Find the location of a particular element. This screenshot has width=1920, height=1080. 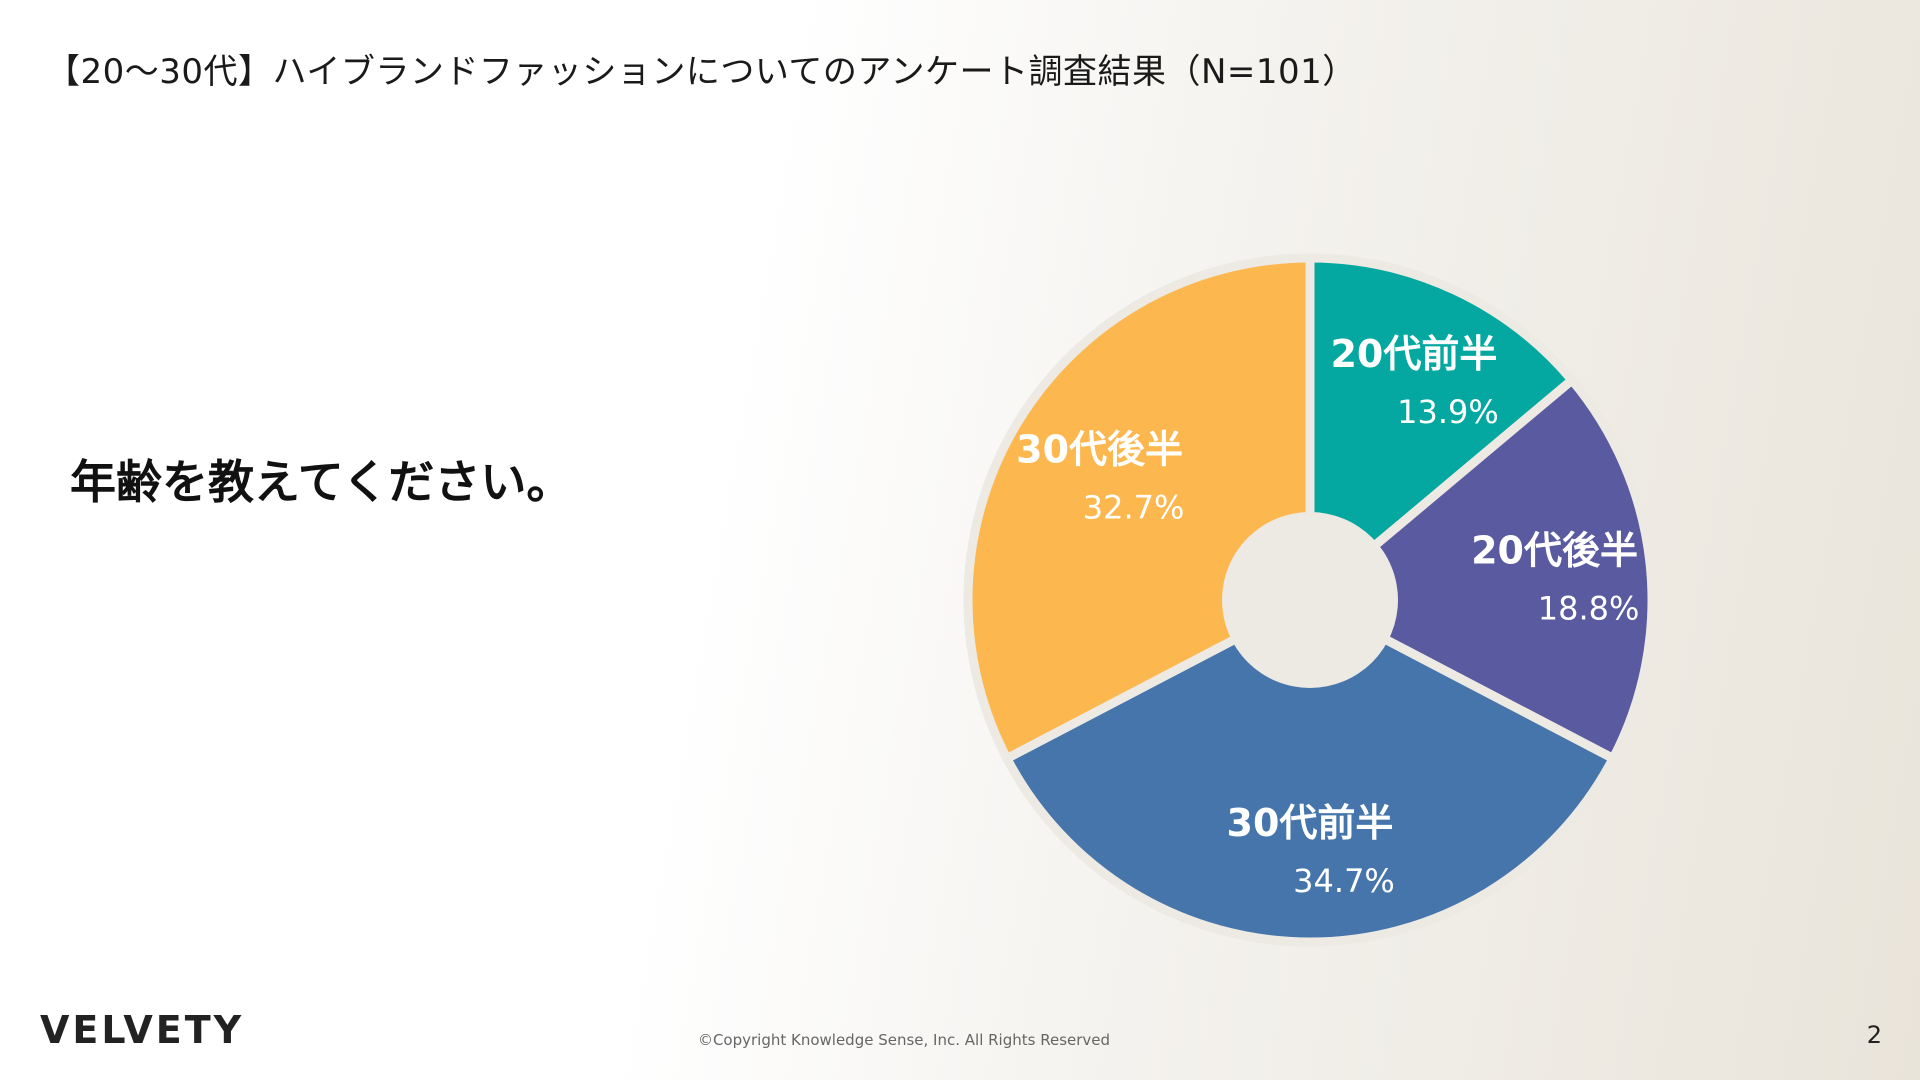

slice-value-3: 34.7% is located at coordinates (1344, 881).